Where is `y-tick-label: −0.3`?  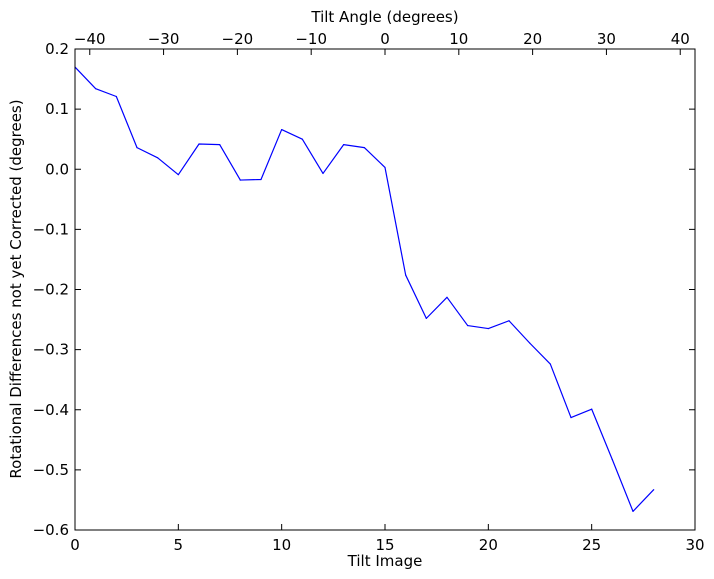 y-tick-label: −0.3 is located at coordinates (51, 350).